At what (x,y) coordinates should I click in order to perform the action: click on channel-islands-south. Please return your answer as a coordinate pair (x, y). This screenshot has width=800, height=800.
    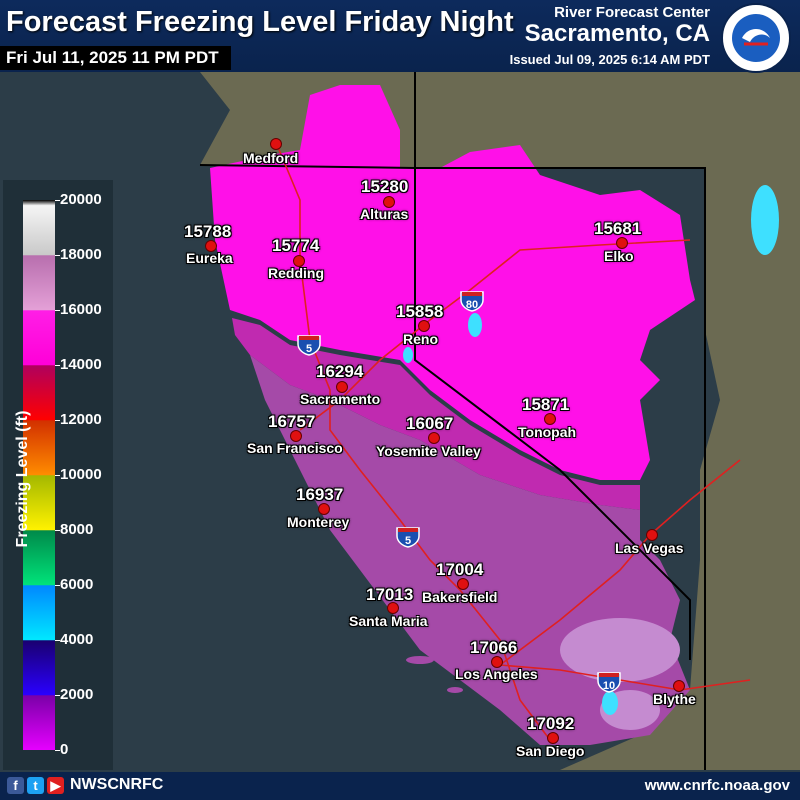
    Looking at the image, I should click on (455, 690).